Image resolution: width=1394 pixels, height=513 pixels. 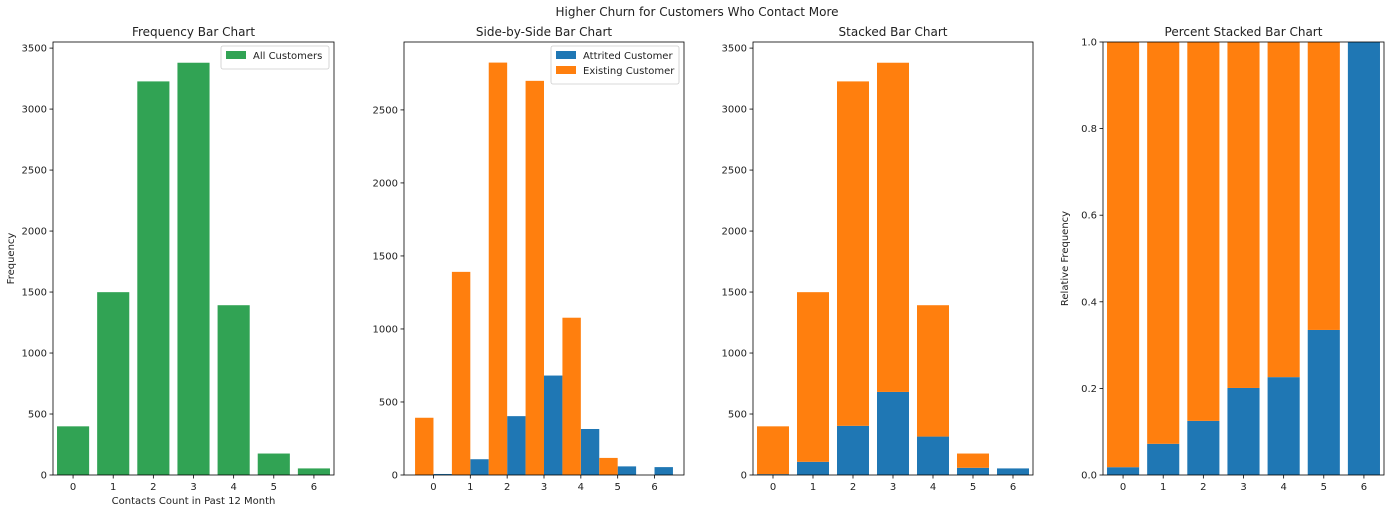 I want to click on y-tick-label: 0.0, so click(x=1089, y=476).